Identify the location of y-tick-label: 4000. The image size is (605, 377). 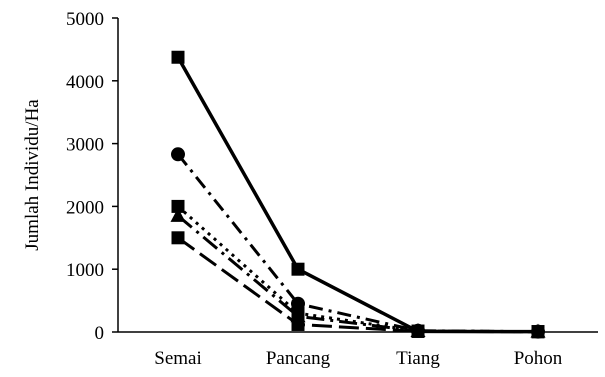
(85, 82).